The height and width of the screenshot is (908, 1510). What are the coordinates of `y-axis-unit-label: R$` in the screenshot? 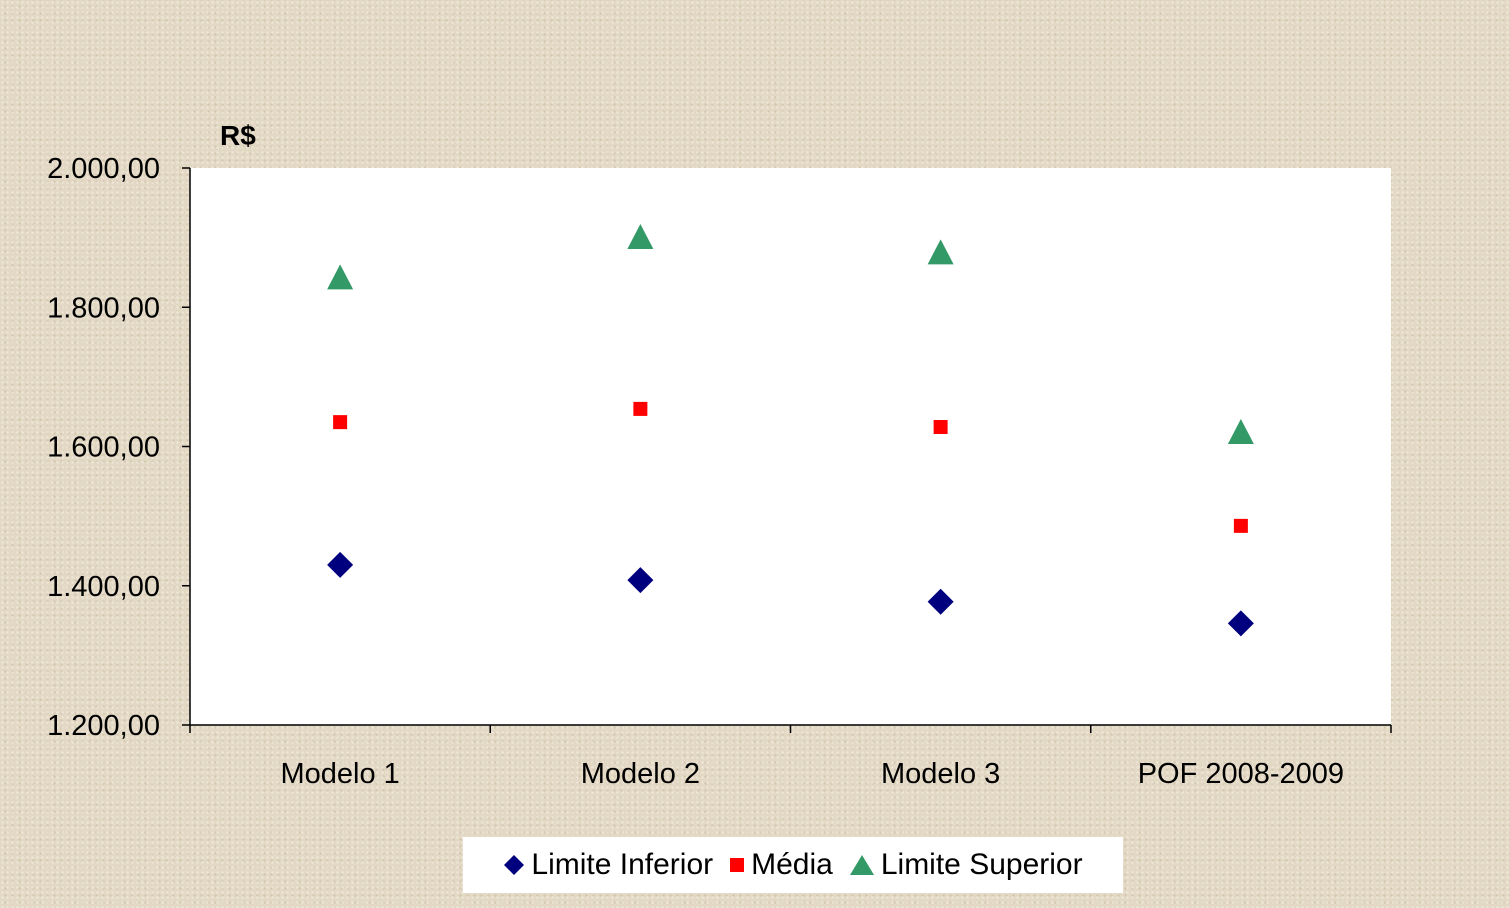 It's located at (238, 135).